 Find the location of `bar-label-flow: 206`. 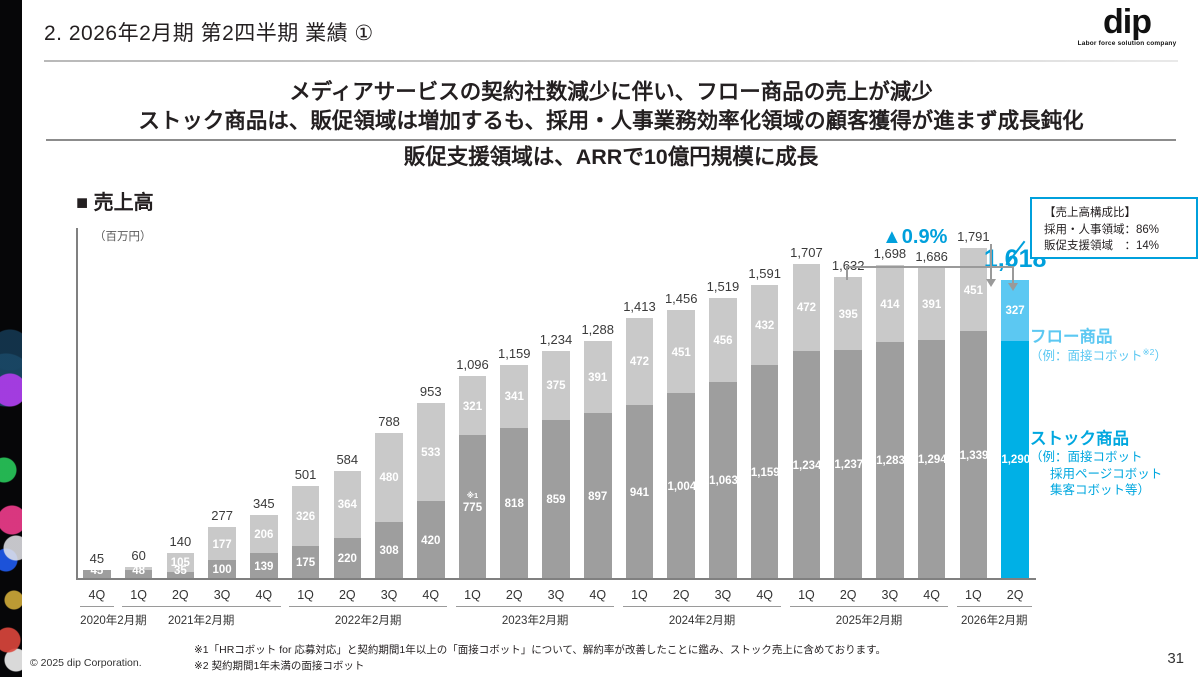

bar-label-flow: 206 is located at coordinates (264, 534).